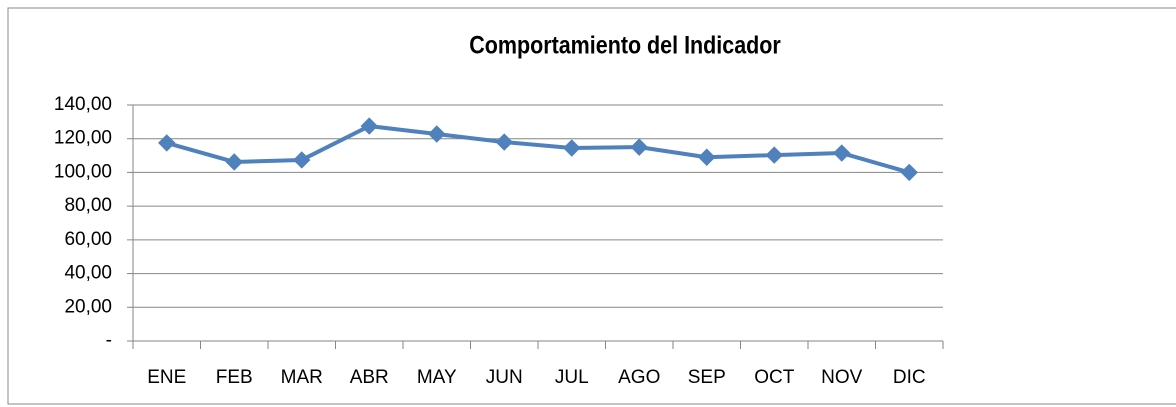 The width and height of the screenshot is (1176, 407). What do you see at coordinates (774, 377) in the screenshot?
I see `x-tick-label: OCT` at bounding box center [774, 377].